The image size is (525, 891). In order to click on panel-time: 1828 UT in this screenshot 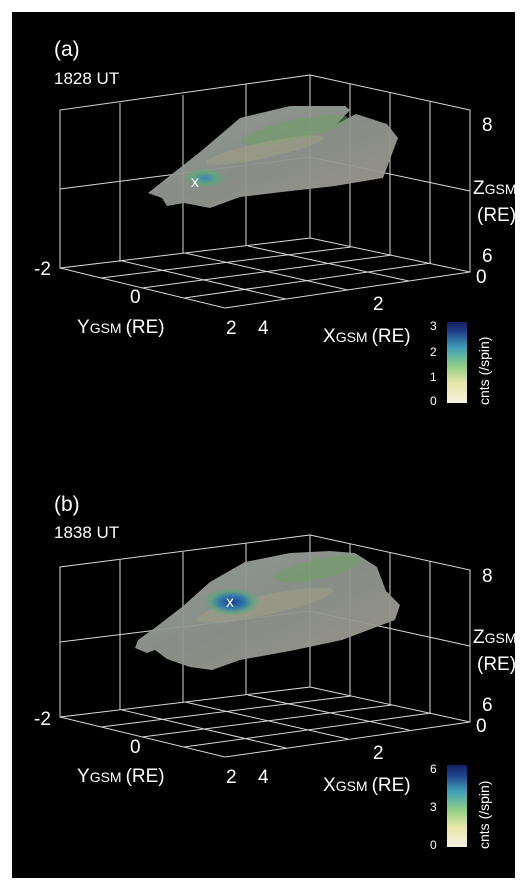, I will do `click(86, 78)`.